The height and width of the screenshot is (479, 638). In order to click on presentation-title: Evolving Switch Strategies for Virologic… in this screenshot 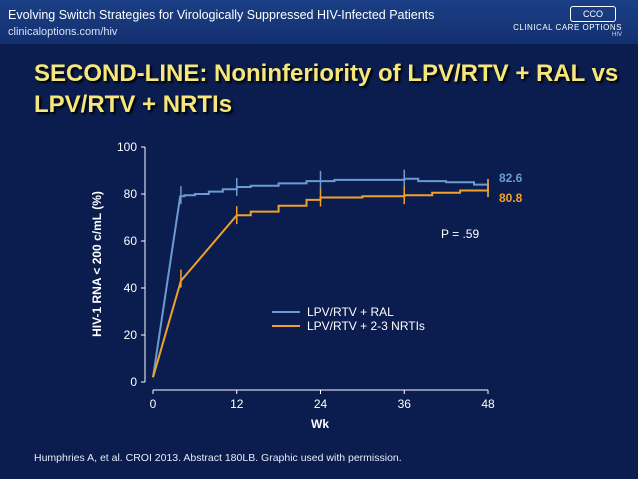, I will do `click(221, 15)`.